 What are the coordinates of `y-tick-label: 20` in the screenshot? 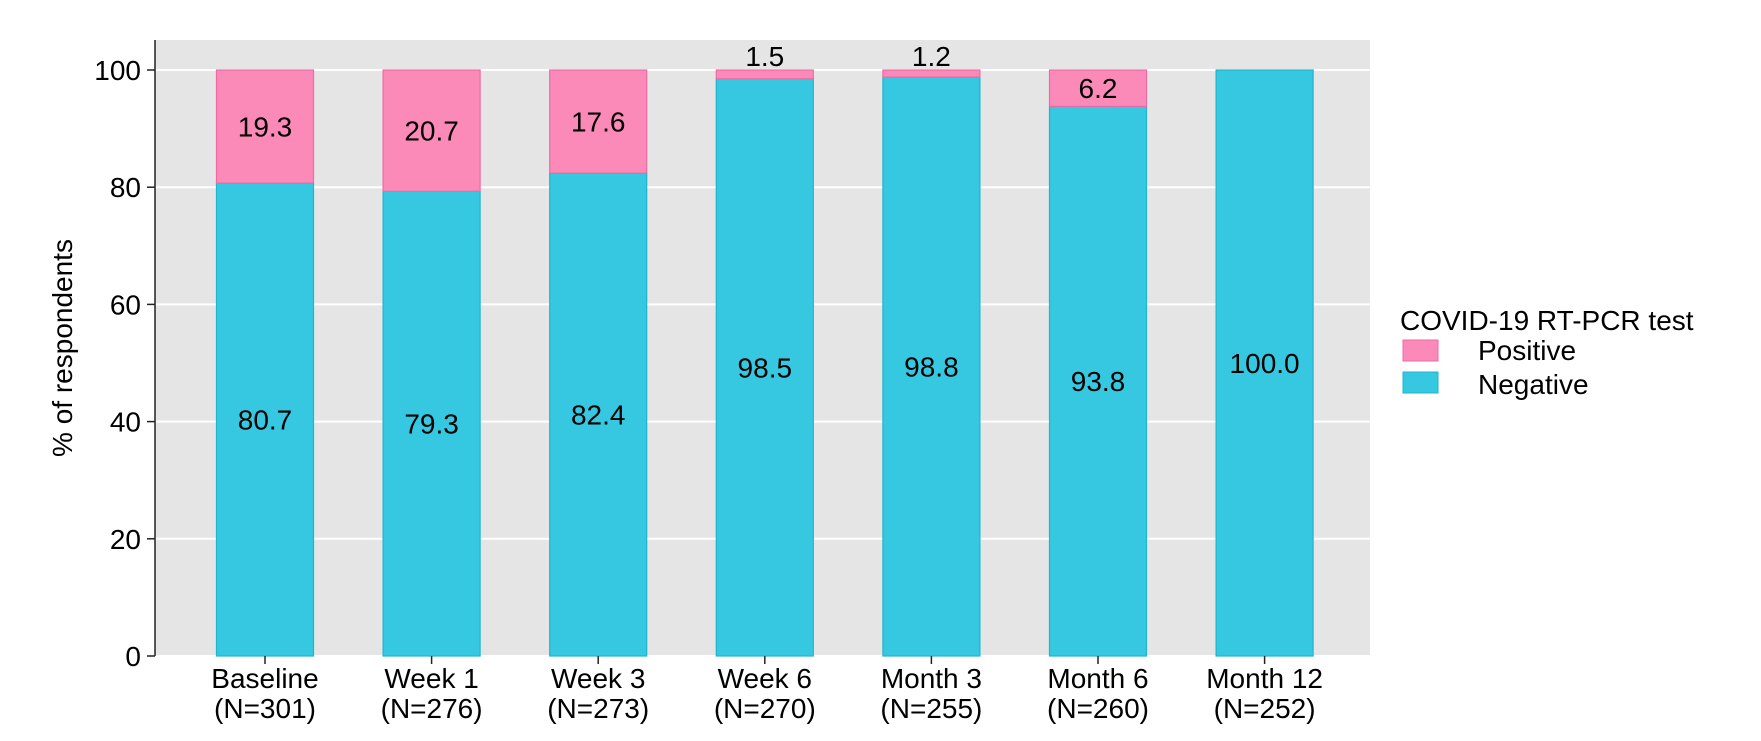 It's located at (125, 539).